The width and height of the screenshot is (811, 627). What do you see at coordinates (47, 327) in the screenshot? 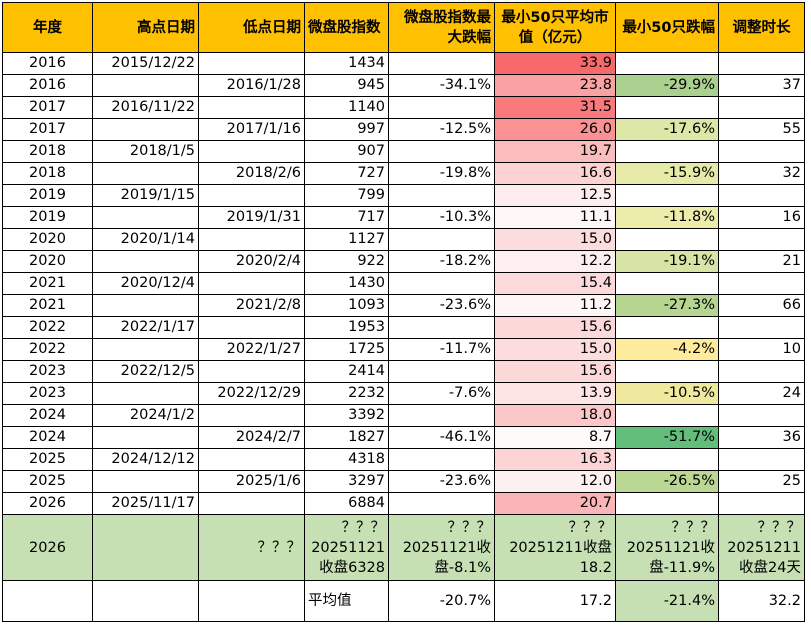
I see `cell-year: 2022` at bounding box center [47, 327].